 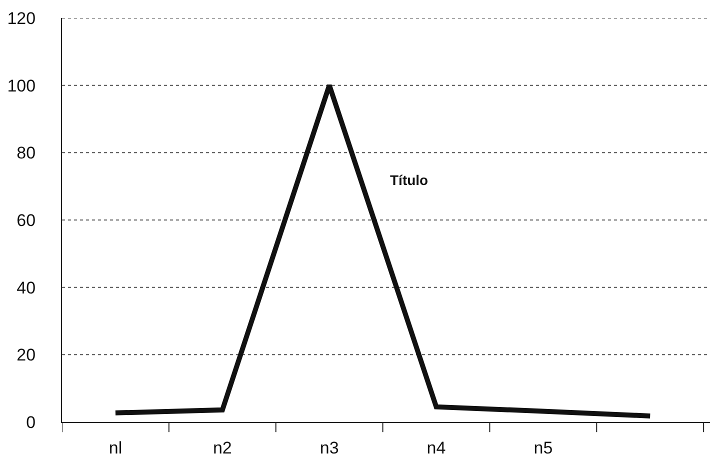 What do you see at coordinates (31, 422) in the screenshot?
I see `y-tick-label: 0` at bounding box center [31, 422].